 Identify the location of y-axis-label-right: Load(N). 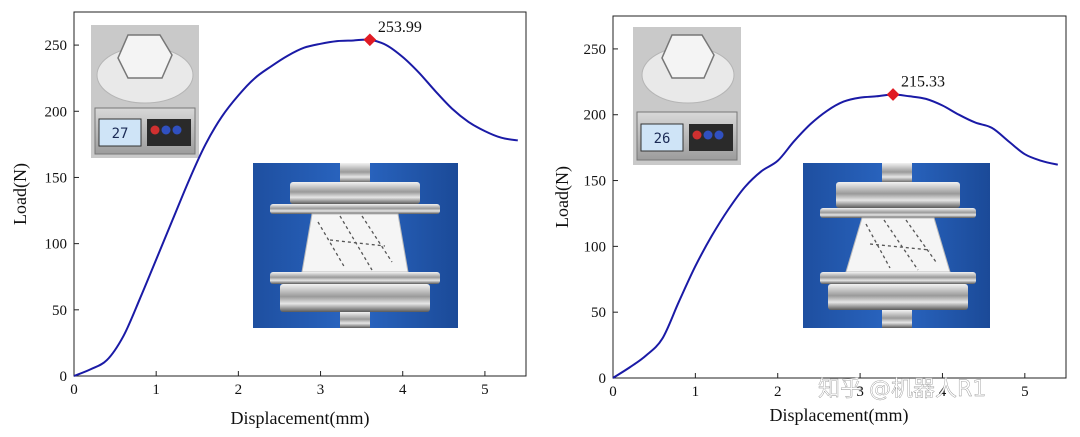
(562, 197).